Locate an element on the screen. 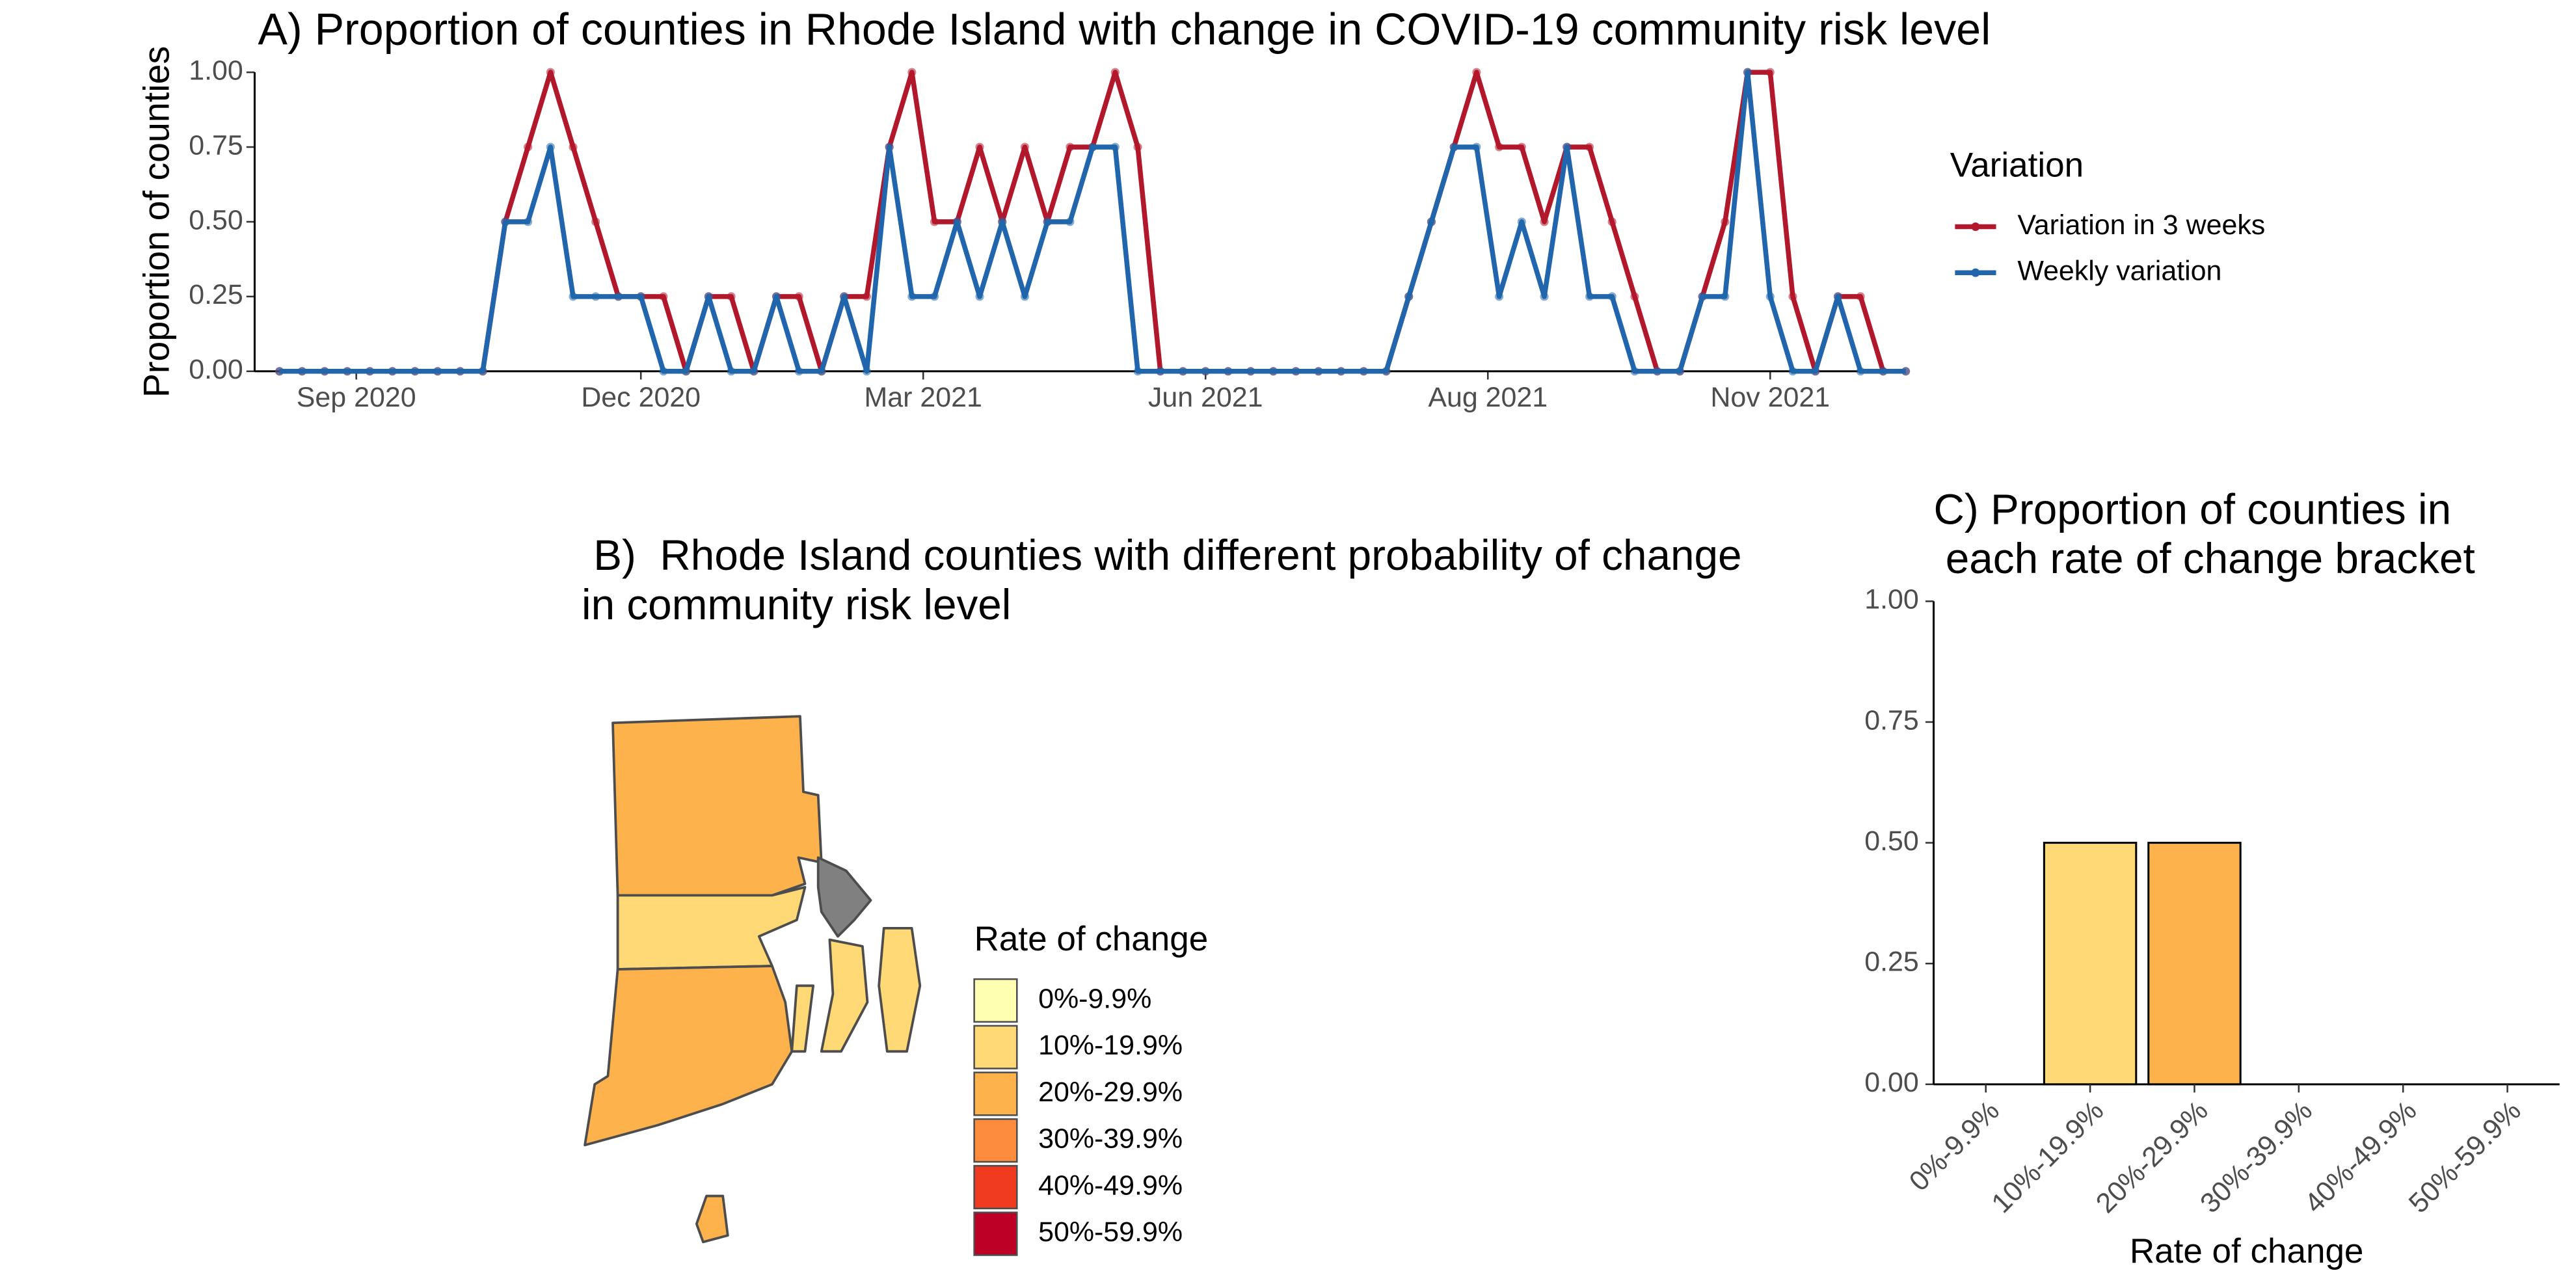 Image resolution: width=2576 pixels, height=1288 pixels. x-tick-label: Aug 2021 is located at coordinates (1488, 397).